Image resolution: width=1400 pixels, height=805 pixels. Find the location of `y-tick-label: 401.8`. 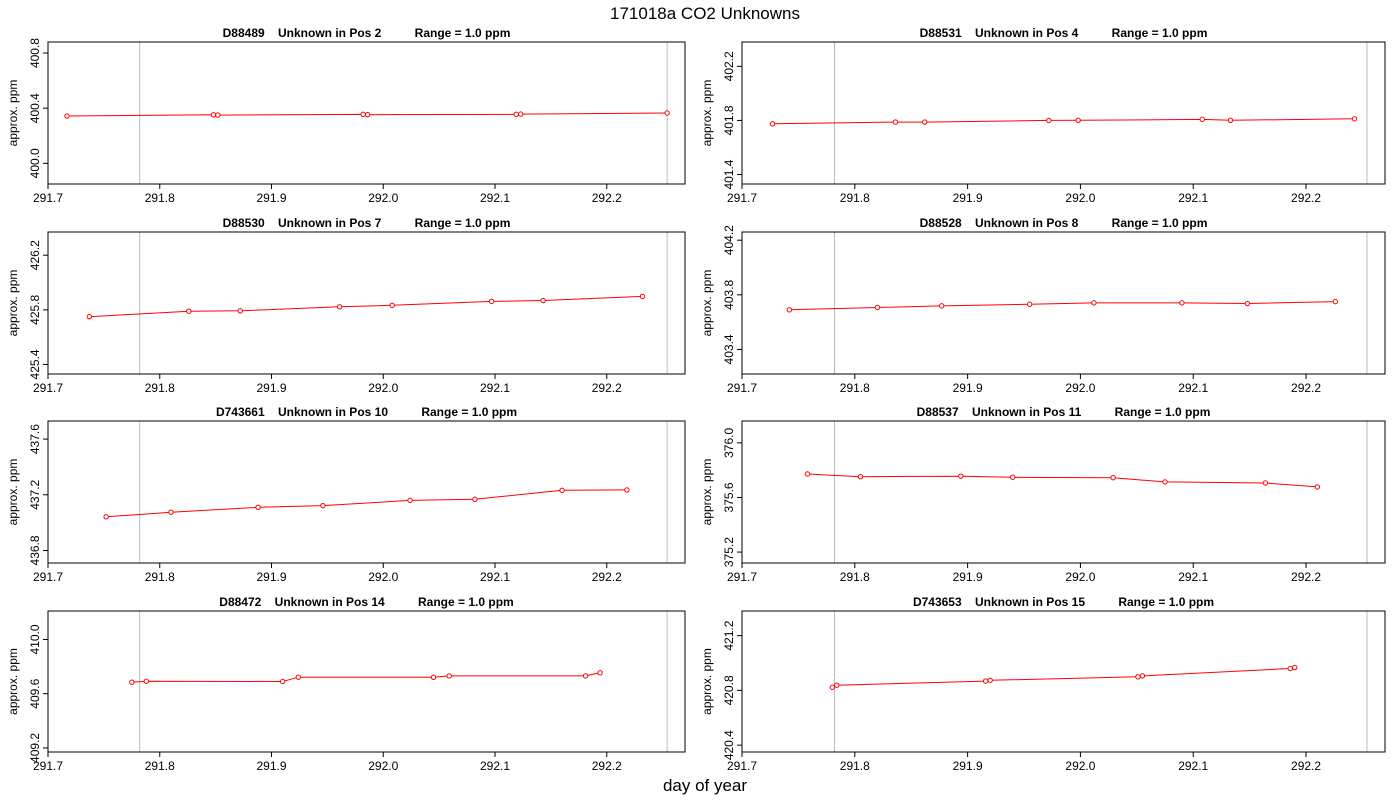

y-tick-label: 401.8 is located at coordinates (729, 120).